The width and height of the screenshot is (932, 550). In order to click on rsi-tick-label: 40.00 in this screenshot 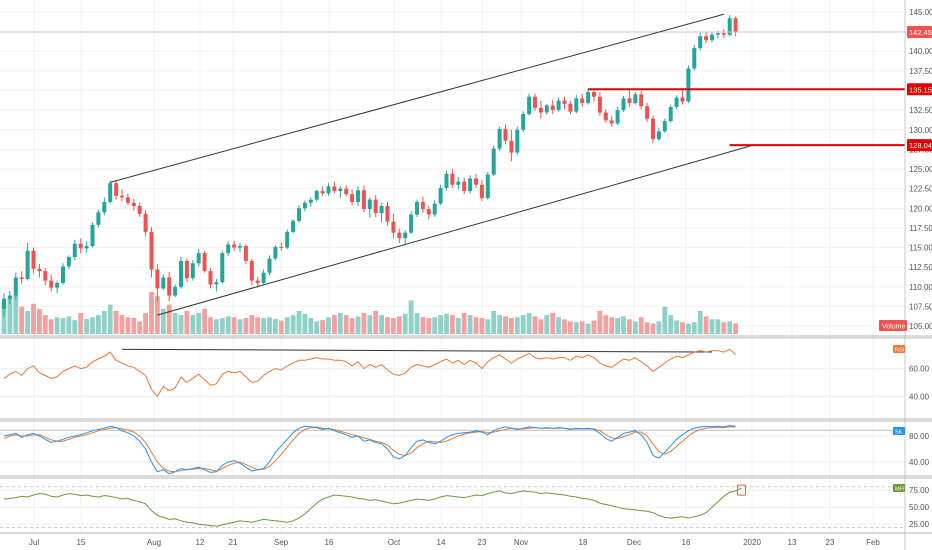, I will do `click(919, 396)`.